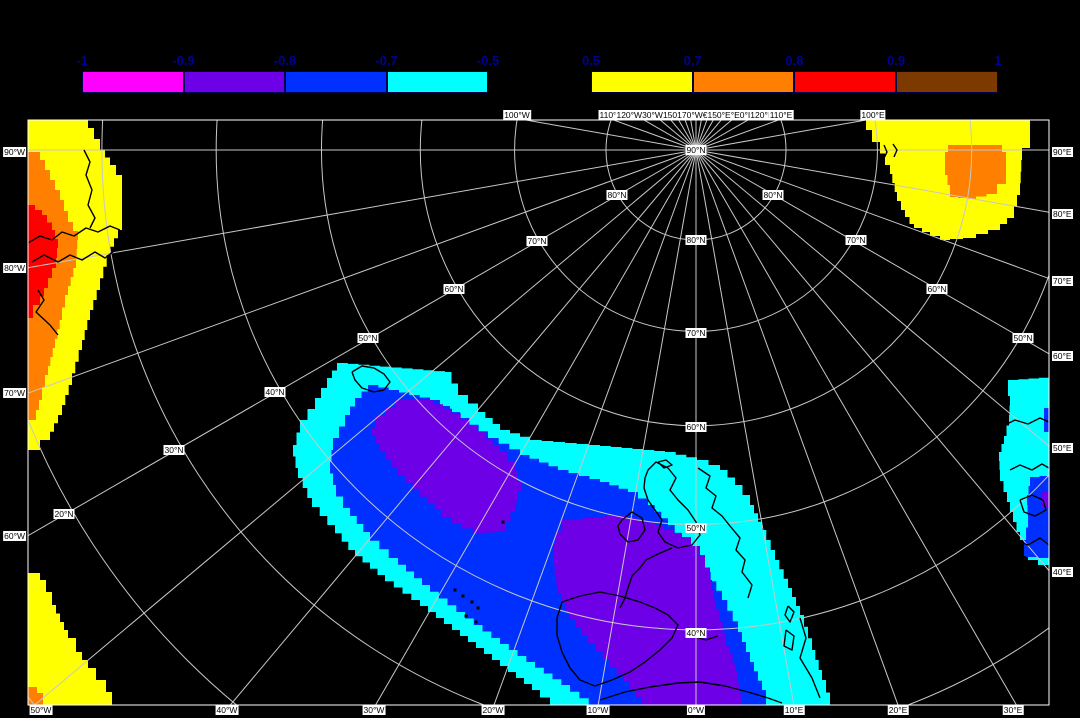  Describe the element at coordinates (1062, 356) in the screenshot. I see `lon-label-right: 60°E` at that location.